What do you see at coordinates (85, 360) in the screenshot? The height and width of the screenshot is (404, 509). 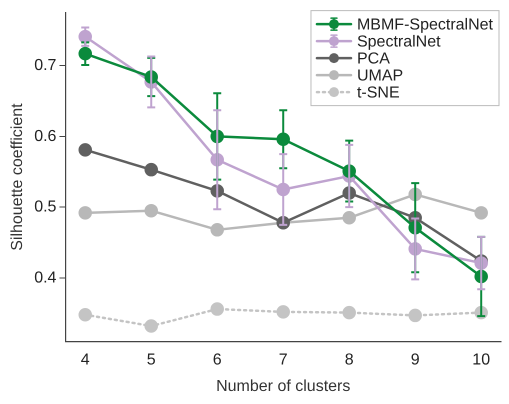 I see `x-tick-label: 4` at bounding box center [85, 360].